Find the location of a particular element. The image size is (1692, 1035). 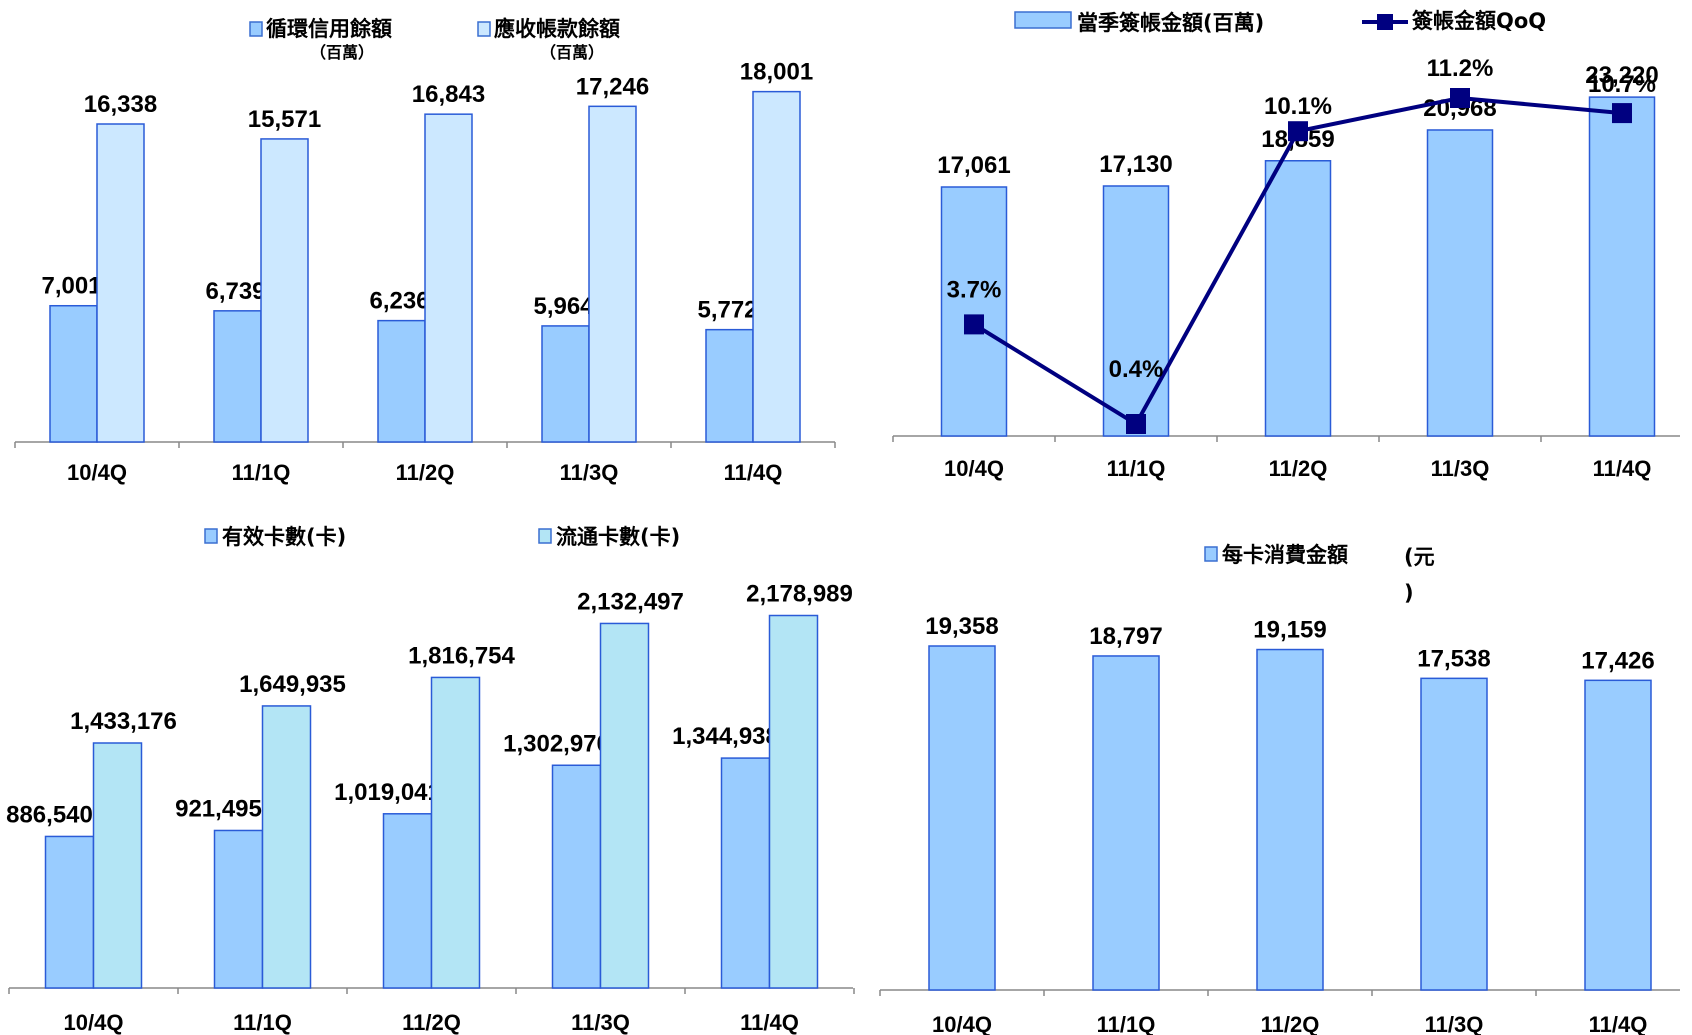

legend-sub-receivable: （百萬） is located at coordinates (572, 52).